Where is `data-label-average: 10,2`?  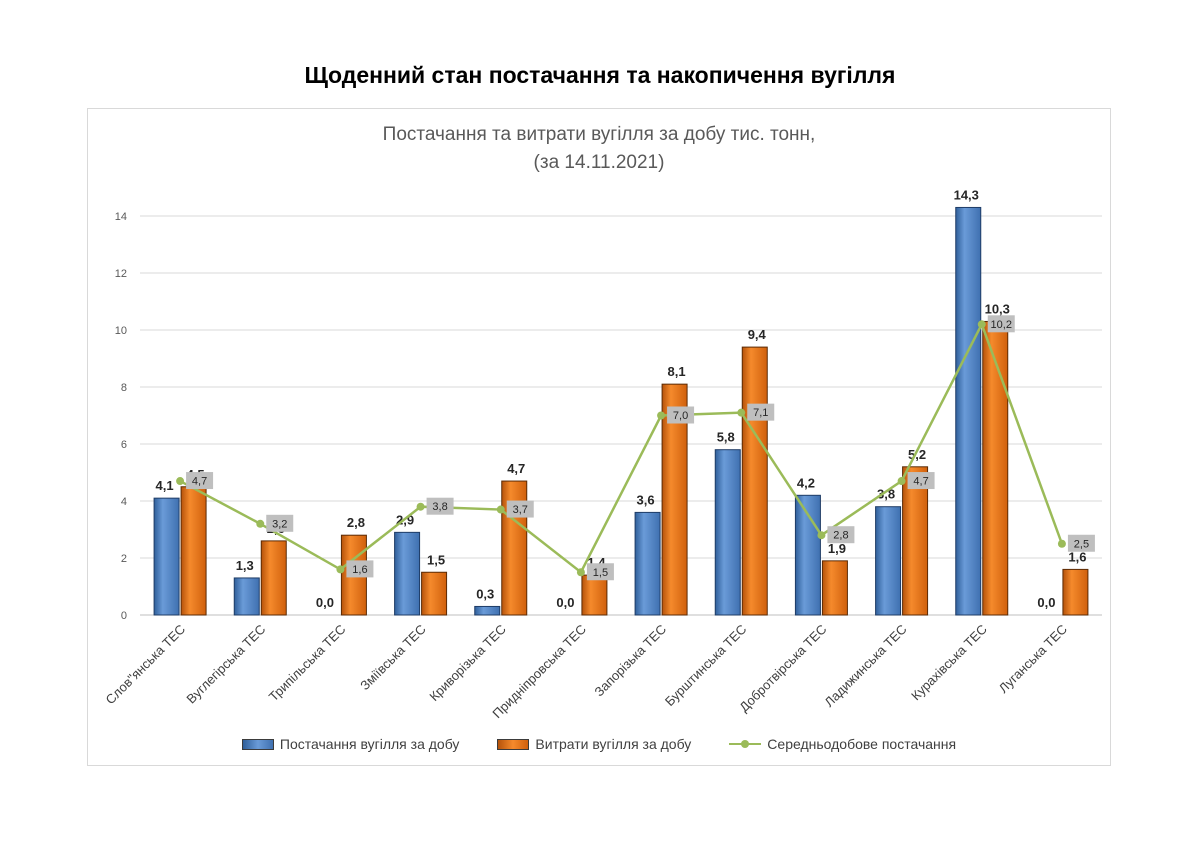 data-label-average: 10,2 is located at coordinates (1001, 325).